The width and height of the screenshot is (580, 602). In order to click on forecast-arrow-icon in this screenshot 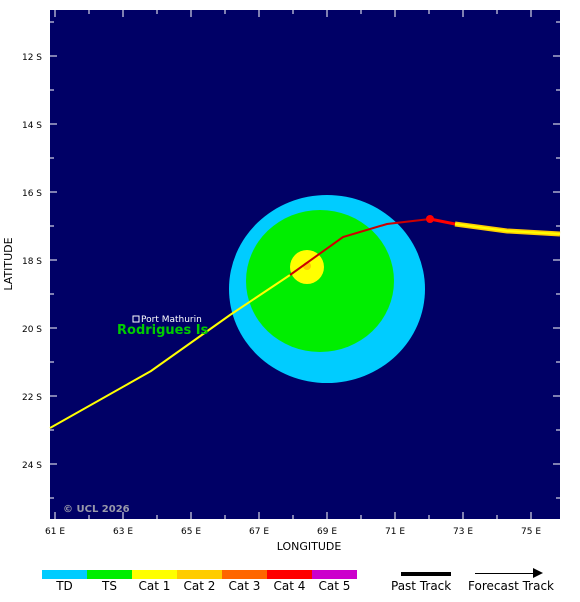, I will do `click(538, 573)`.